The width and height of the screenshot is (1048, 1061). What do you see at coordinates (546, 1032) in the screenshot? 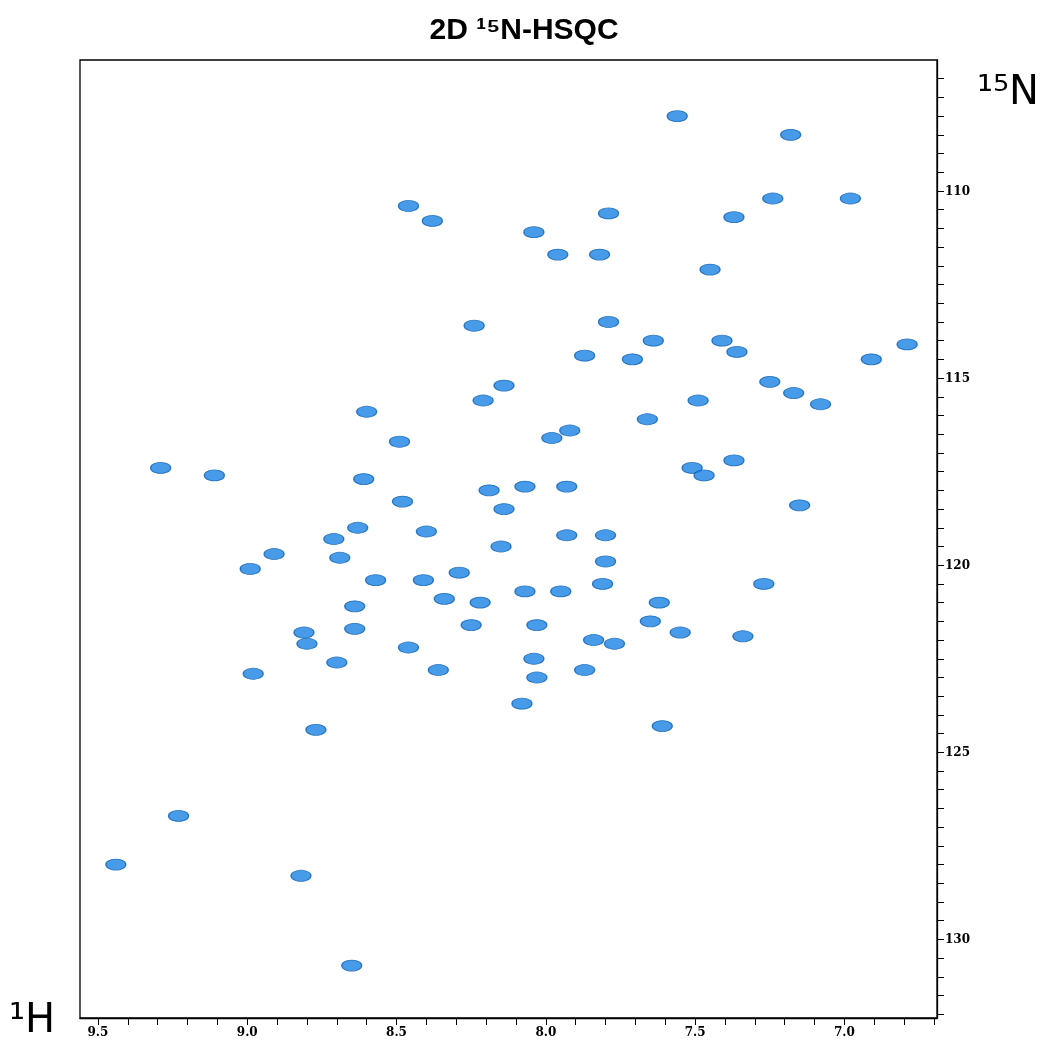
I see `x-tick-label: 8.0` at bounding box center [546, 1032].